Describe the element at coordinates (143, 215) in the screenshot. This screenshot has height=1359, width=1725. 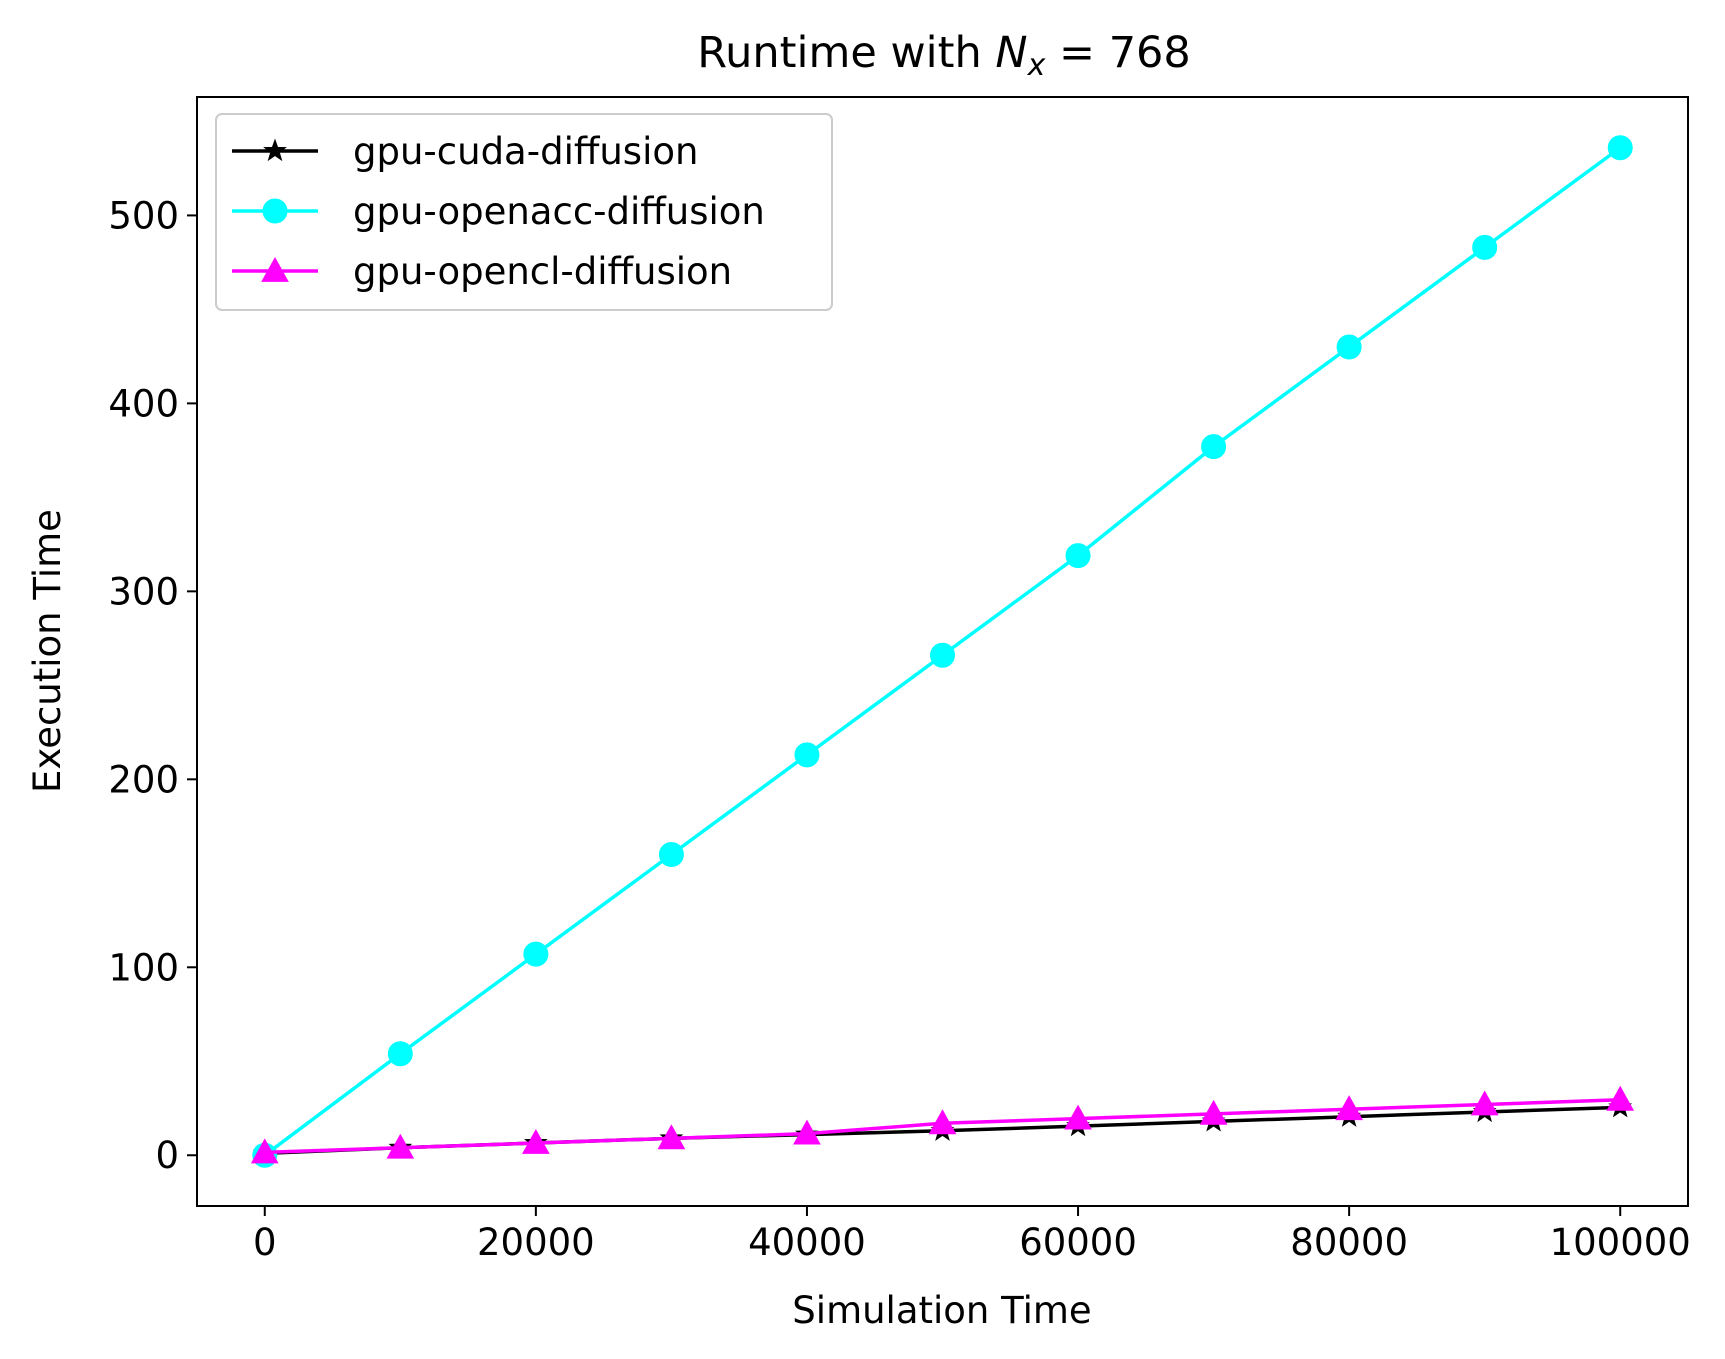
I see `y-tick-label: 500` at that location.